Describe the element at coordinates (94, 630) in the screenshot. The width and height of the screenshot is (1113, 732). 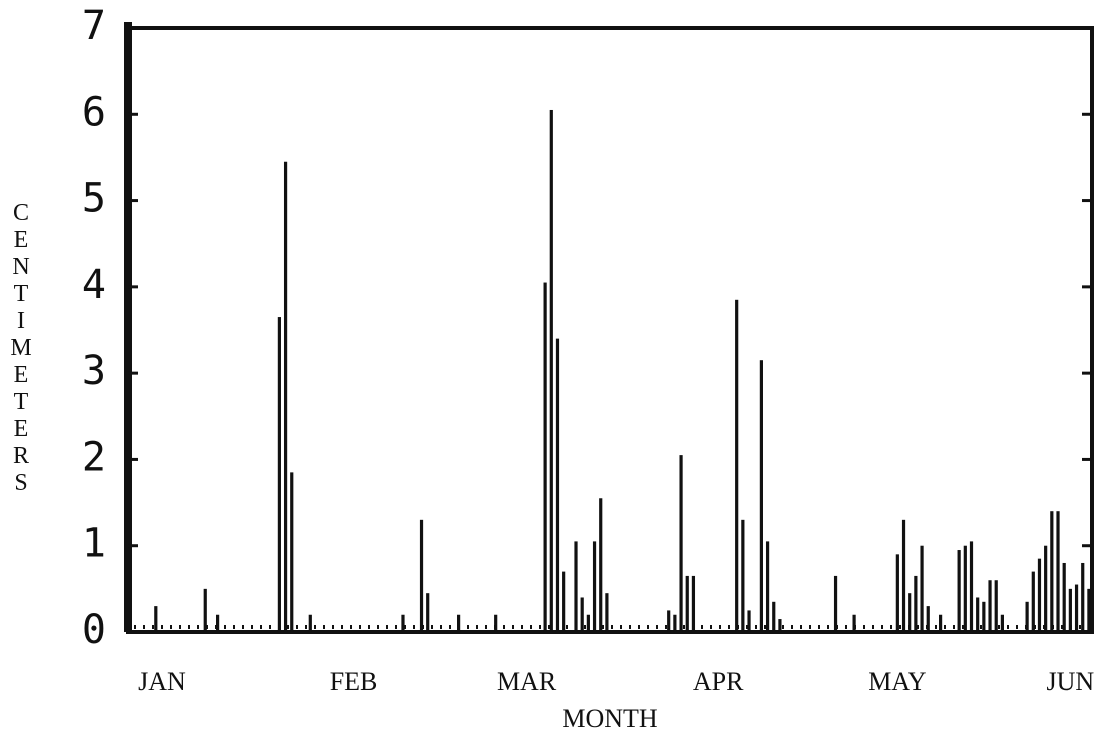
I see `y-tick-label: 0` at that location.